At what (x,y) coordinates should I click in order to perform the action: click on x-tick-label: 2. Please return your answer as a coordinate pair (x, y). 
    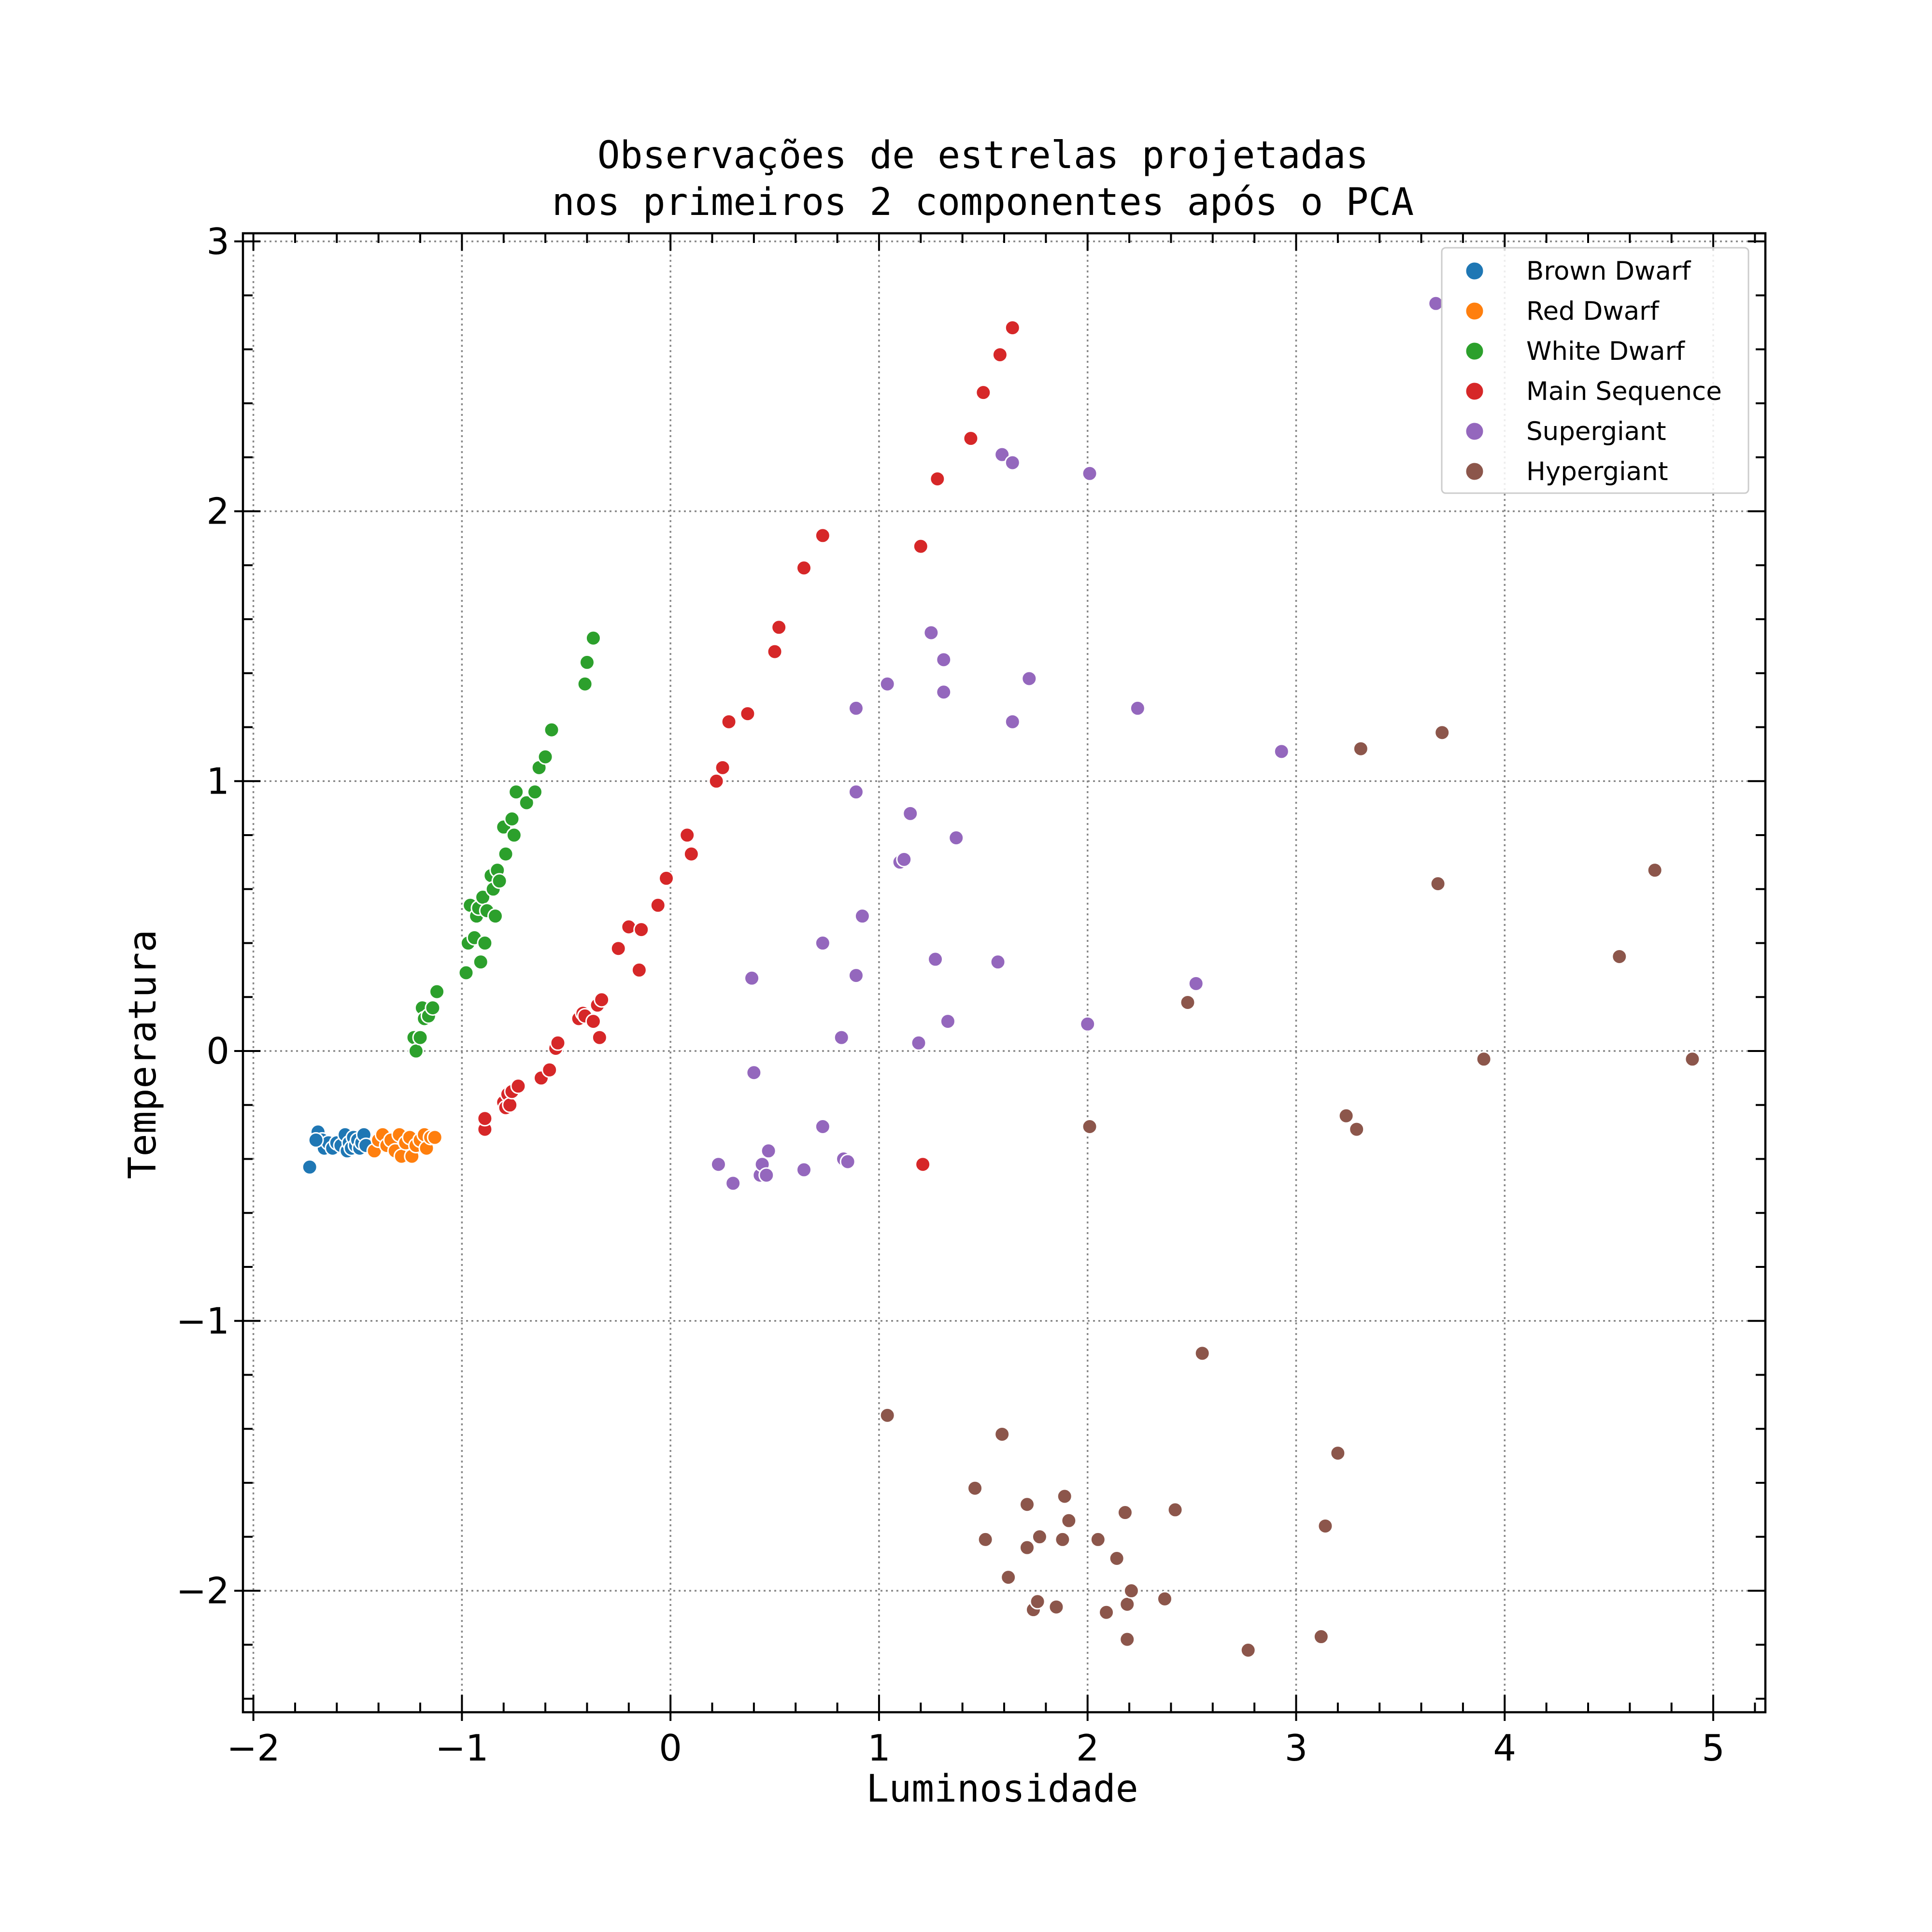
    Looking at the image, I should click on (1087, 1748).